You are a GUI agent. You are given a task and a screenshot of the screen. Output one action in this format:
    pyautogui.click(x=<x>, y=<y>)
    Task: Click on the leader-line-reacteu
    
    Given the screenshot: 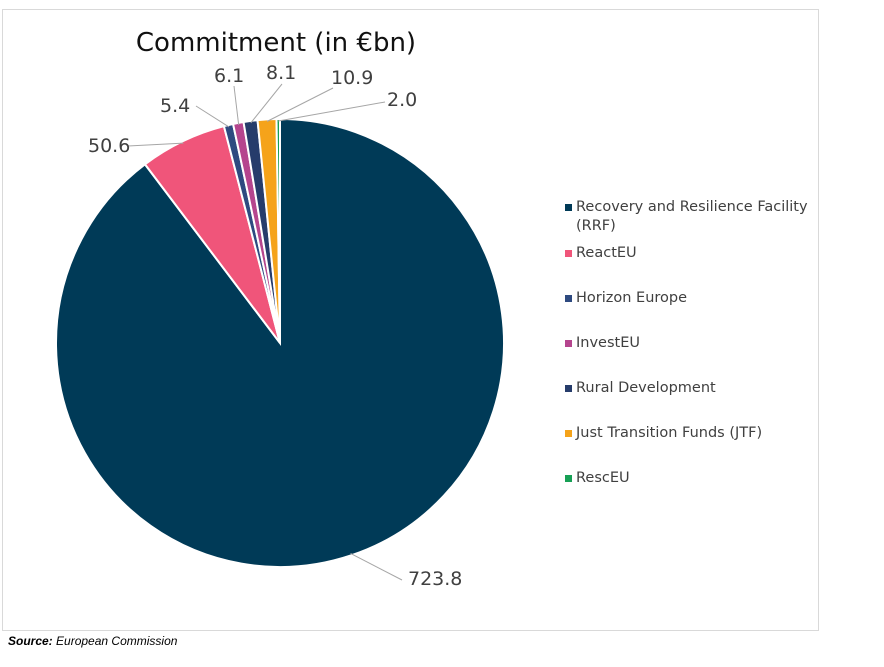 What is the action you would take?
    pyautogui.click(x=155, y=144)
    